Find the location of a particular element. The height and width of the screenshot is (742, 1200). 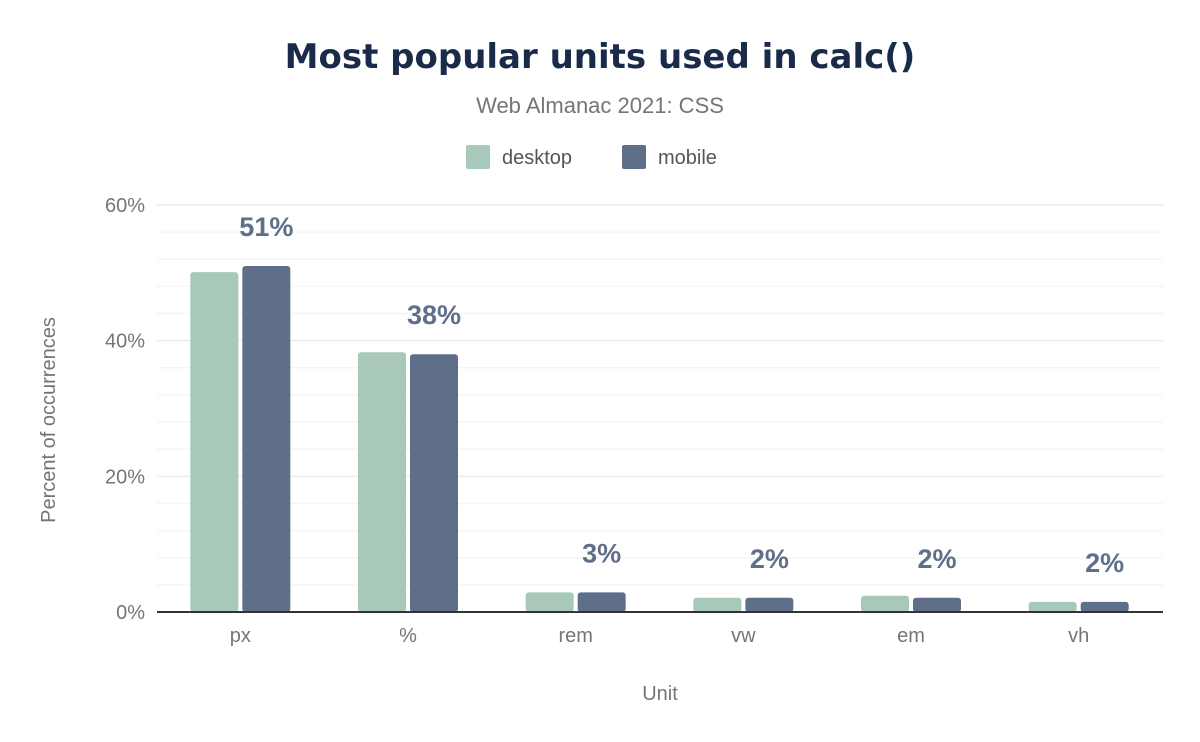

bar-mobile-em is located at coordinates (937, 604).